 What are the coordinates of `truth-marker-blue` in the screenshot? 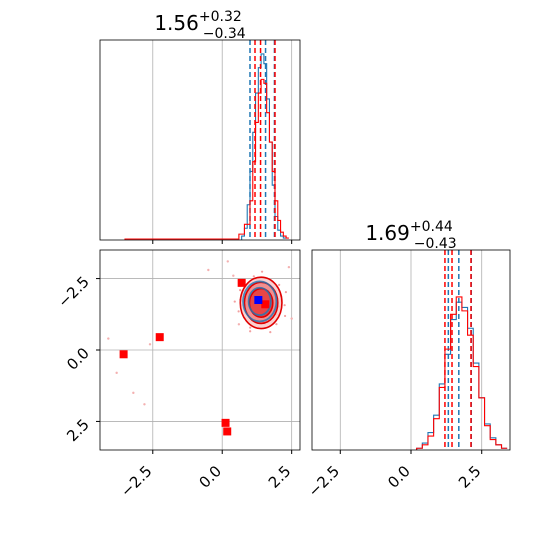 It's located at (258, 300).